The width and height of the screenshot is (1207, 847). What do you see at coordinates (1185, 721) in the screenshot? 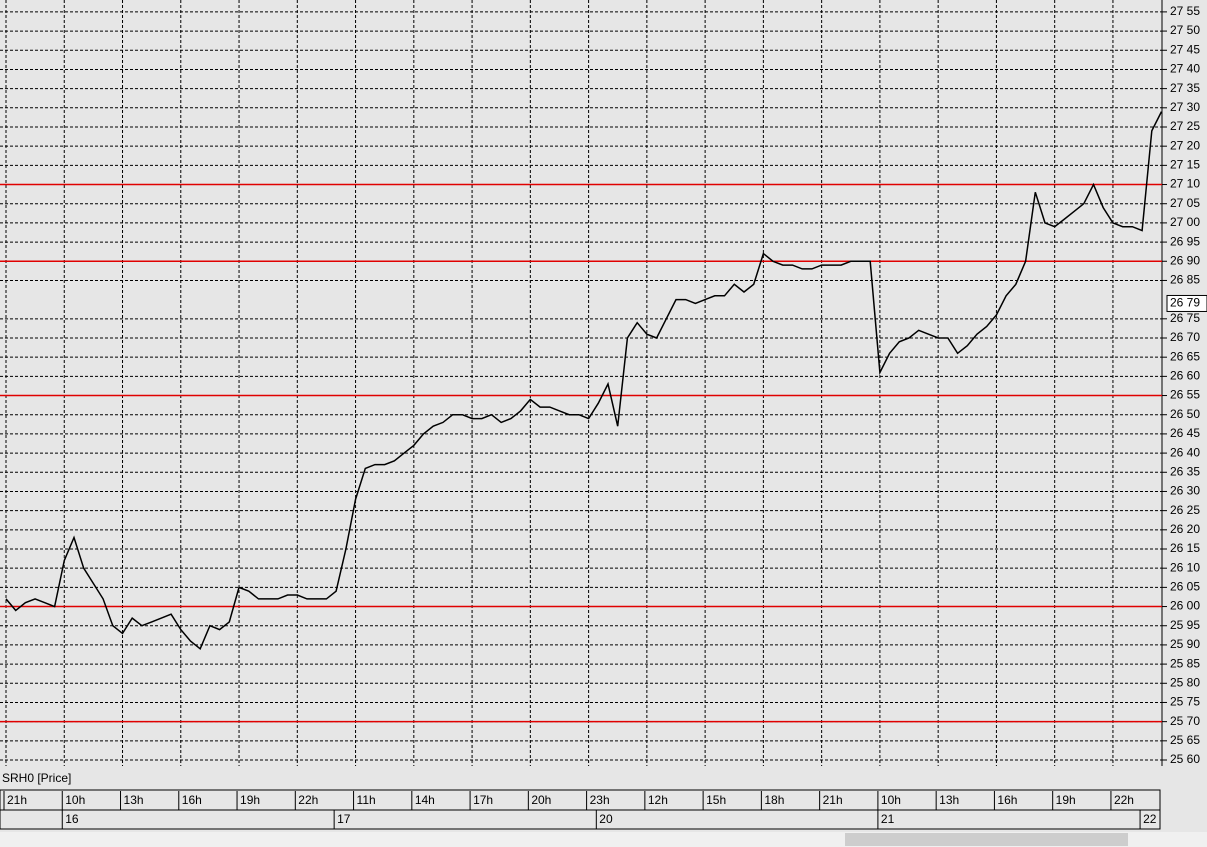
I see `y-tick-label: 25 70` at bounding box center [1185, 721].